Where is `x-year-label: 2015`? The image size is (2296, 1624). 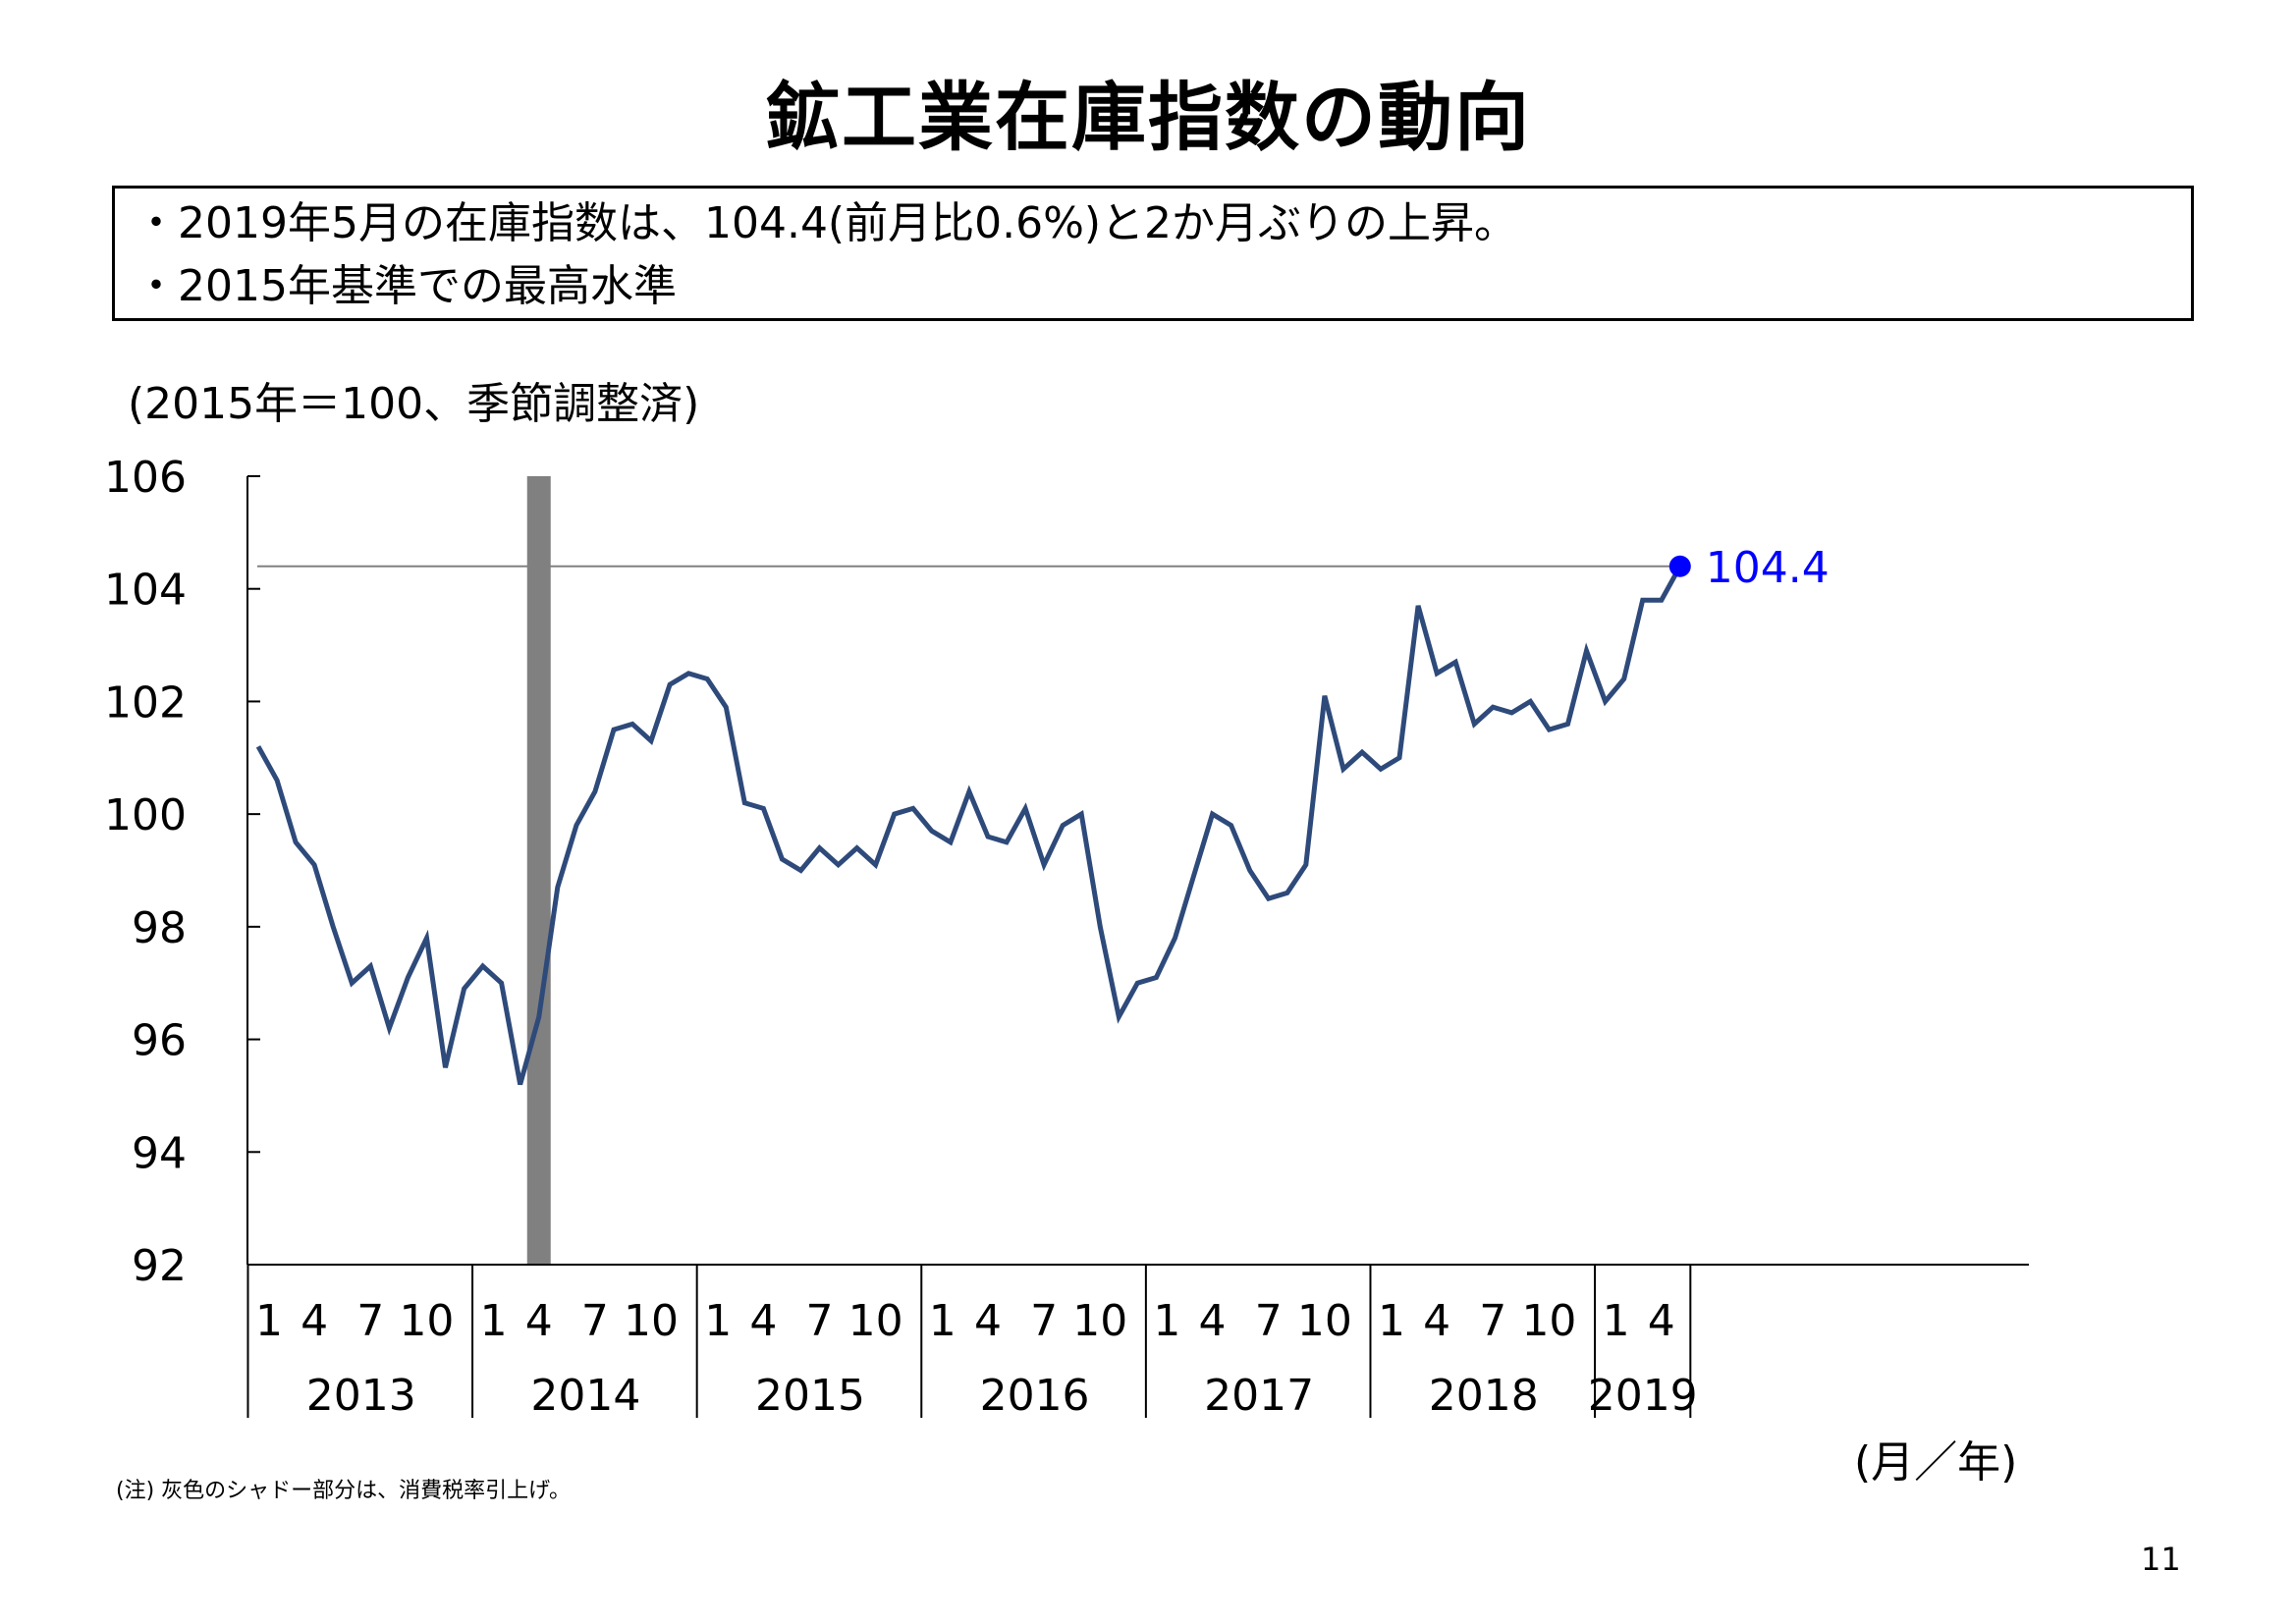
x-year-label: 2015 is located at coordinates (810, 1396).